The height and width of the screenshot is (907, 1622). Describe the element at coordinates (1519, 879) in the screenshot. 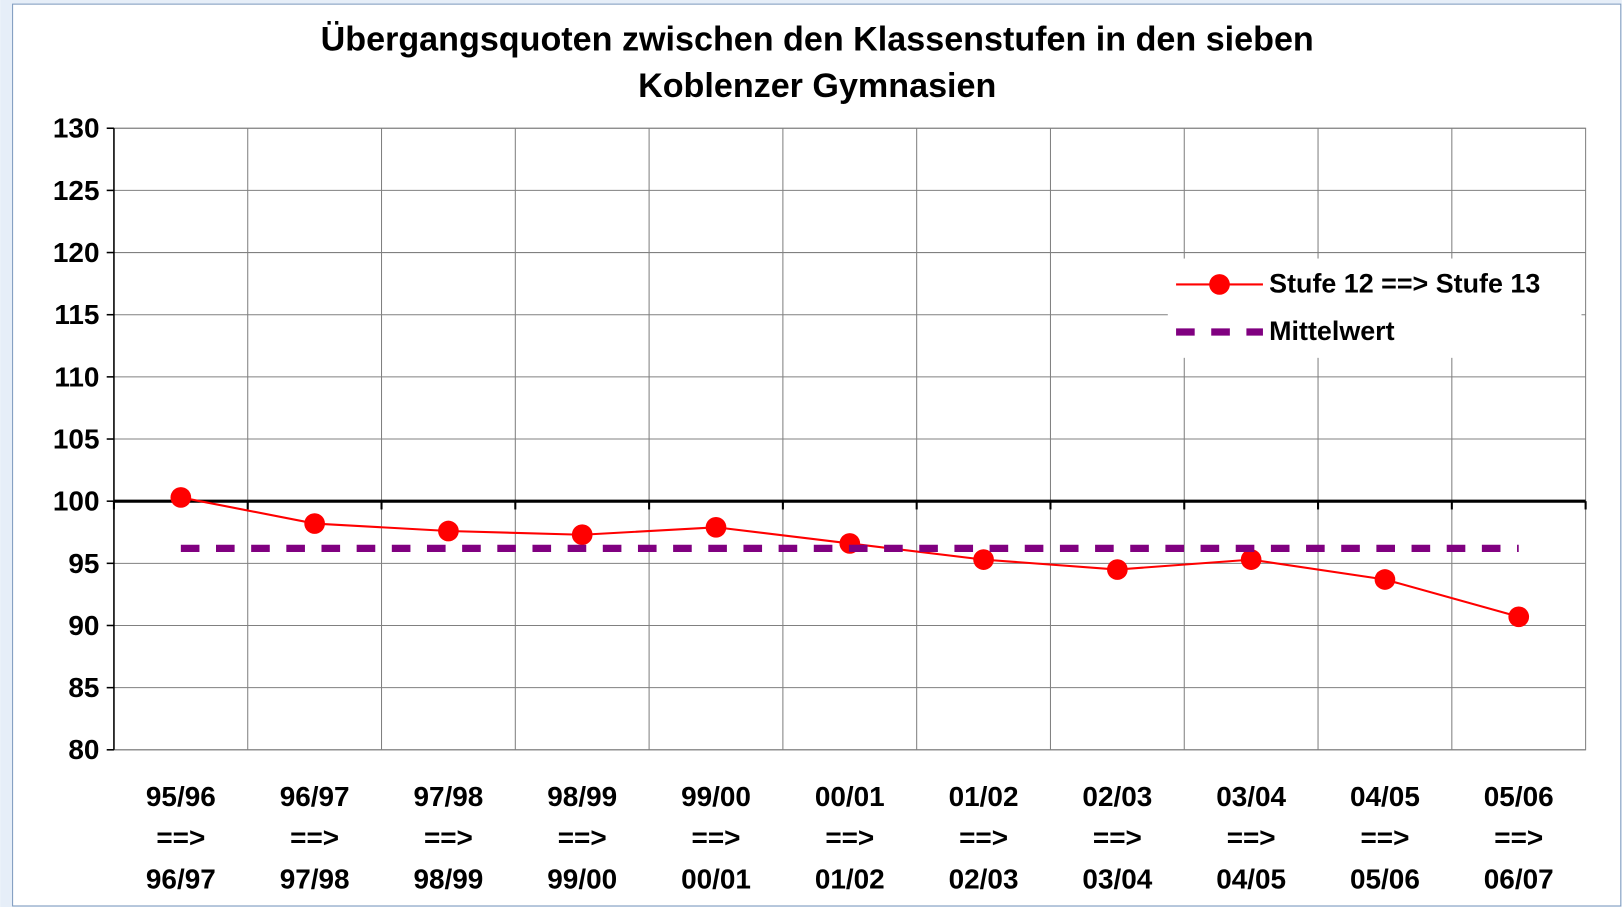

I see `x-tick-label: 06/07` at that location.